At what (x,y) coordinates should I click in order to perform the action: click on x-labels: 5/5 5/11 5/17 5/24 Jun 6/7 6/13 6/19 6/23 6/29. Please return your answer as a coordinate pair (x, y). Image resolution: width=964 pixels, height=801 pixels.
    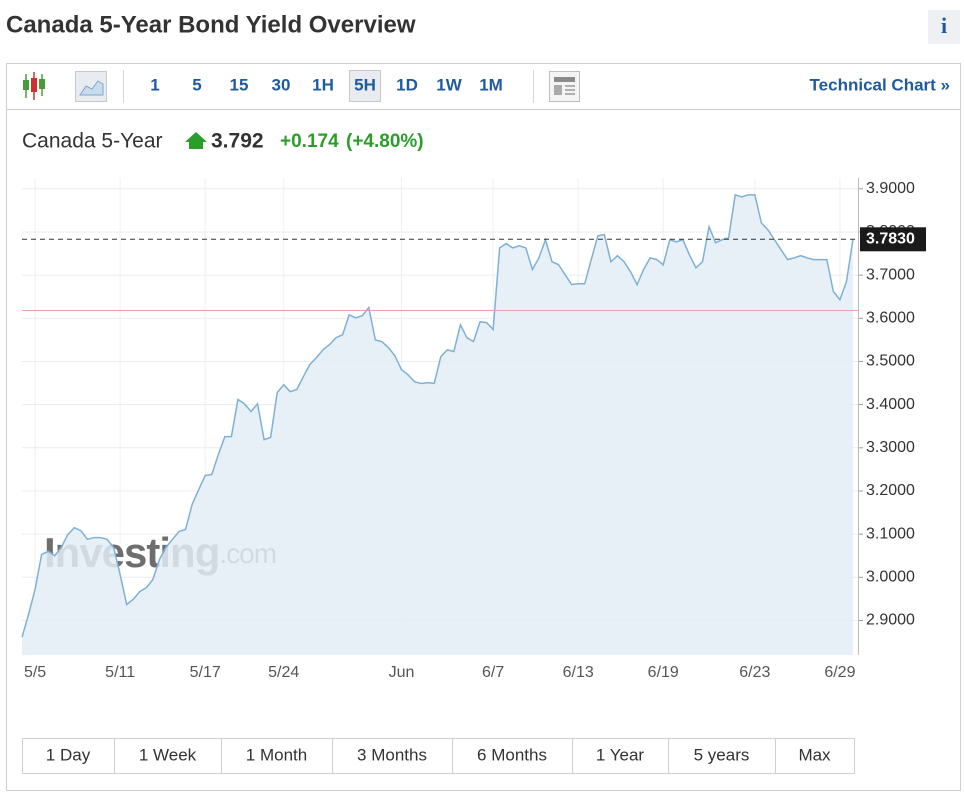
    Looking at the image, I should click on (440, 672).